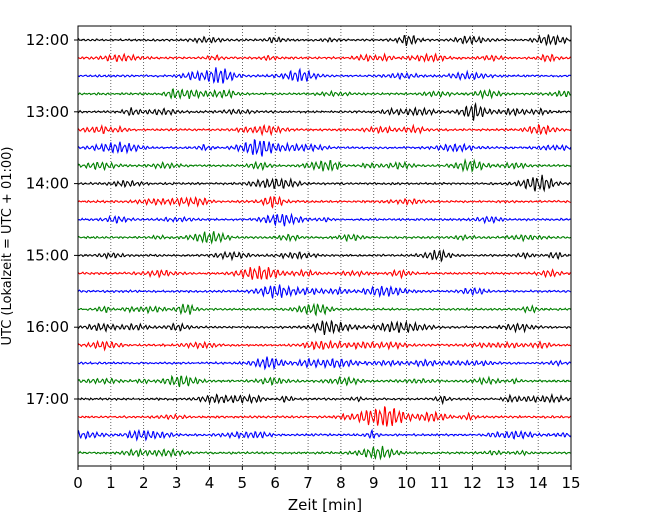 This screenshot has width=650, height=520. I want to click on trace-14:45, so click(324, 238).